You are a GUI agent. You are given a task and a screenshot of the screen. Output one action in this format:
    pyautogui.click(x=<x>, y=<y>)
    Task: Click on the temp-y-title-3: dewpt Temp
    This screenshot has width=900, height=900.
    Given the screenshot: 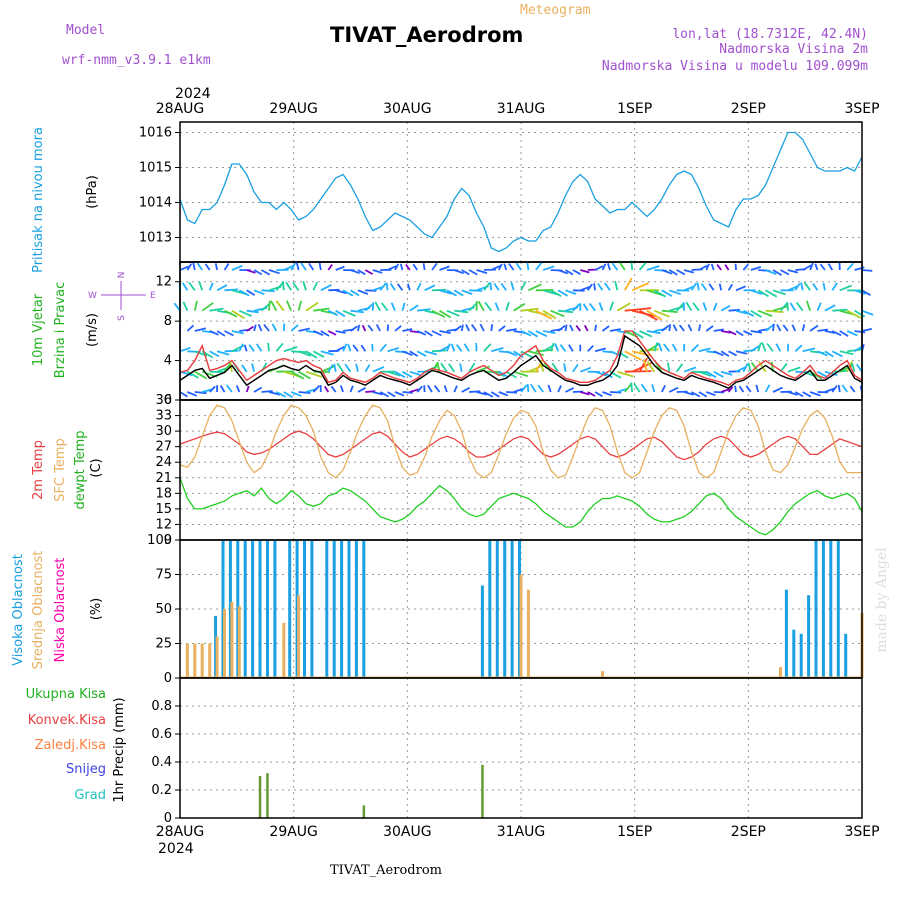 What is the action you would take?
    pyautogui.click(x=80, y=469)
    